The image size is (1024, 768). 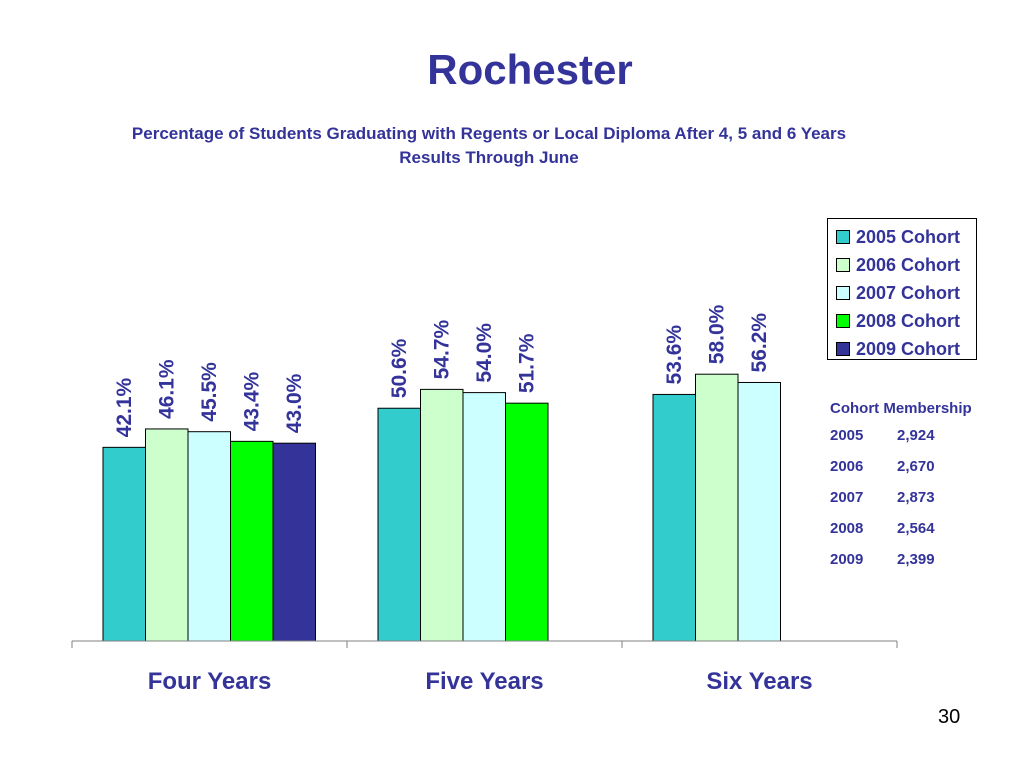 I want to click on membership-row: 2009 2,399, so click(x=915, y=559).